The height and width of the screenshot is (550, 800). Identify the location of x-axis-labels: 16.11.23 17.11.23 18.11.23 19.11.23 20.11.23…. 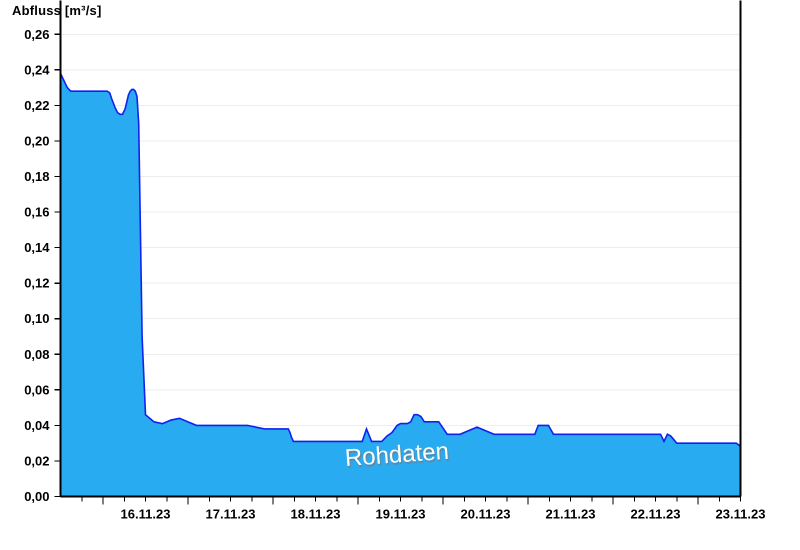
(443, 514).